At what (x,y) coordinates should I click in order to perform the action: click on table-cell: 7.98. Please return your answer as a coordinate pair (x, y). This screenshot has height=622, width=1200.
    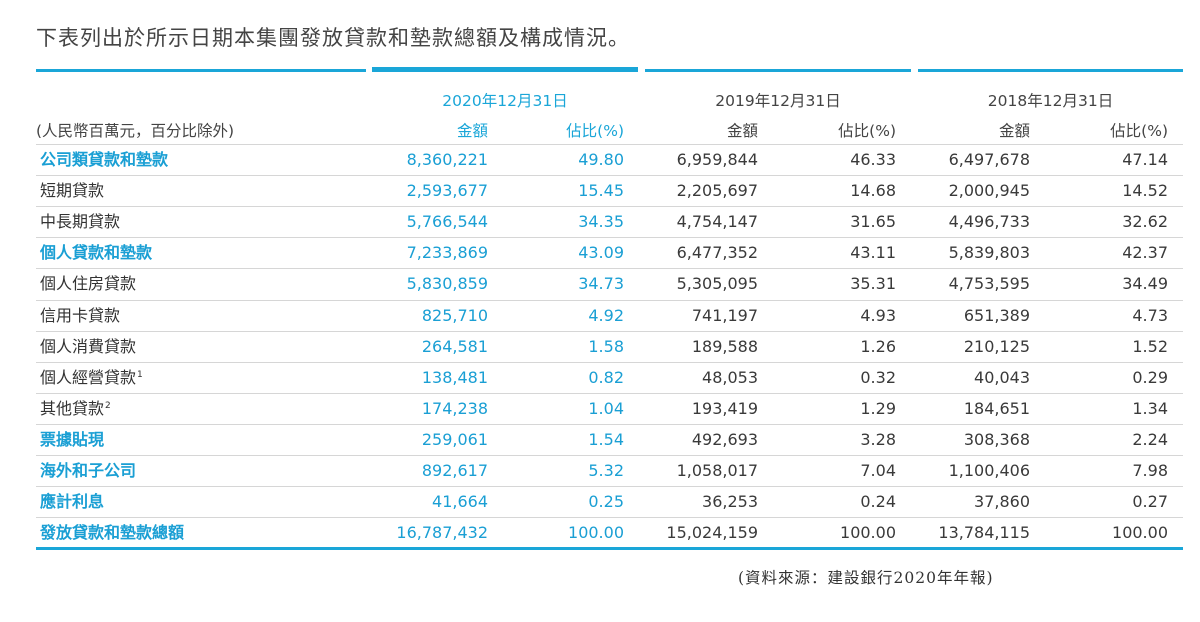
    Looking at the image, I should click on (1150, 470).